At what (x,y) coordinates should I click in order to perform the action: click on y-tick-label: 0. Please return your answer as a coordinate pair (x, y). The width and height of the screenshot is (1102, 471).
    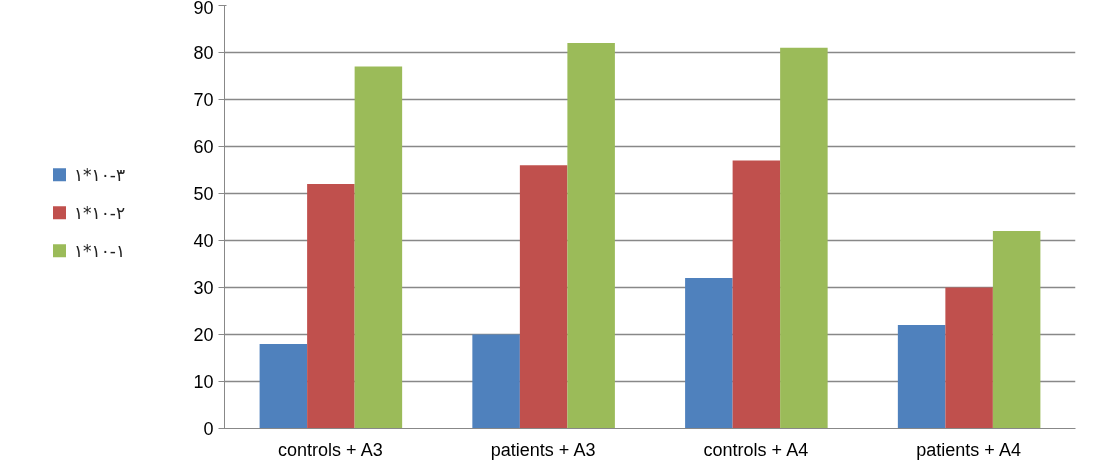
    Looking at the image, I should click on (208, 429).